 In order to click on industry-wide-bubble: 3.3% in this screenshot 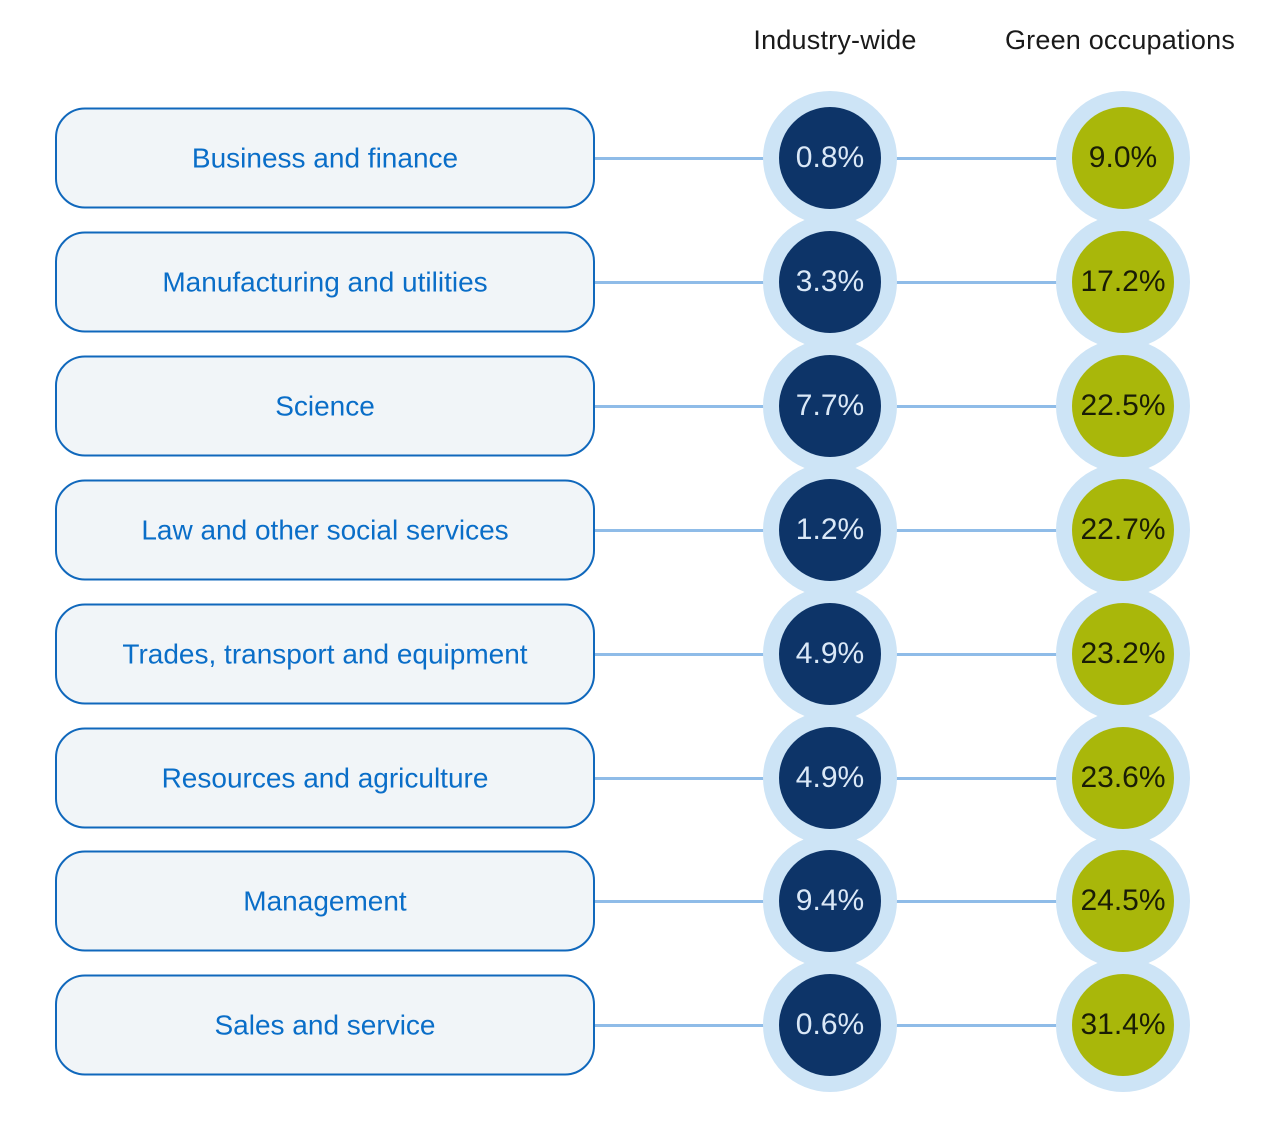, I will do `click(830, 282)`.